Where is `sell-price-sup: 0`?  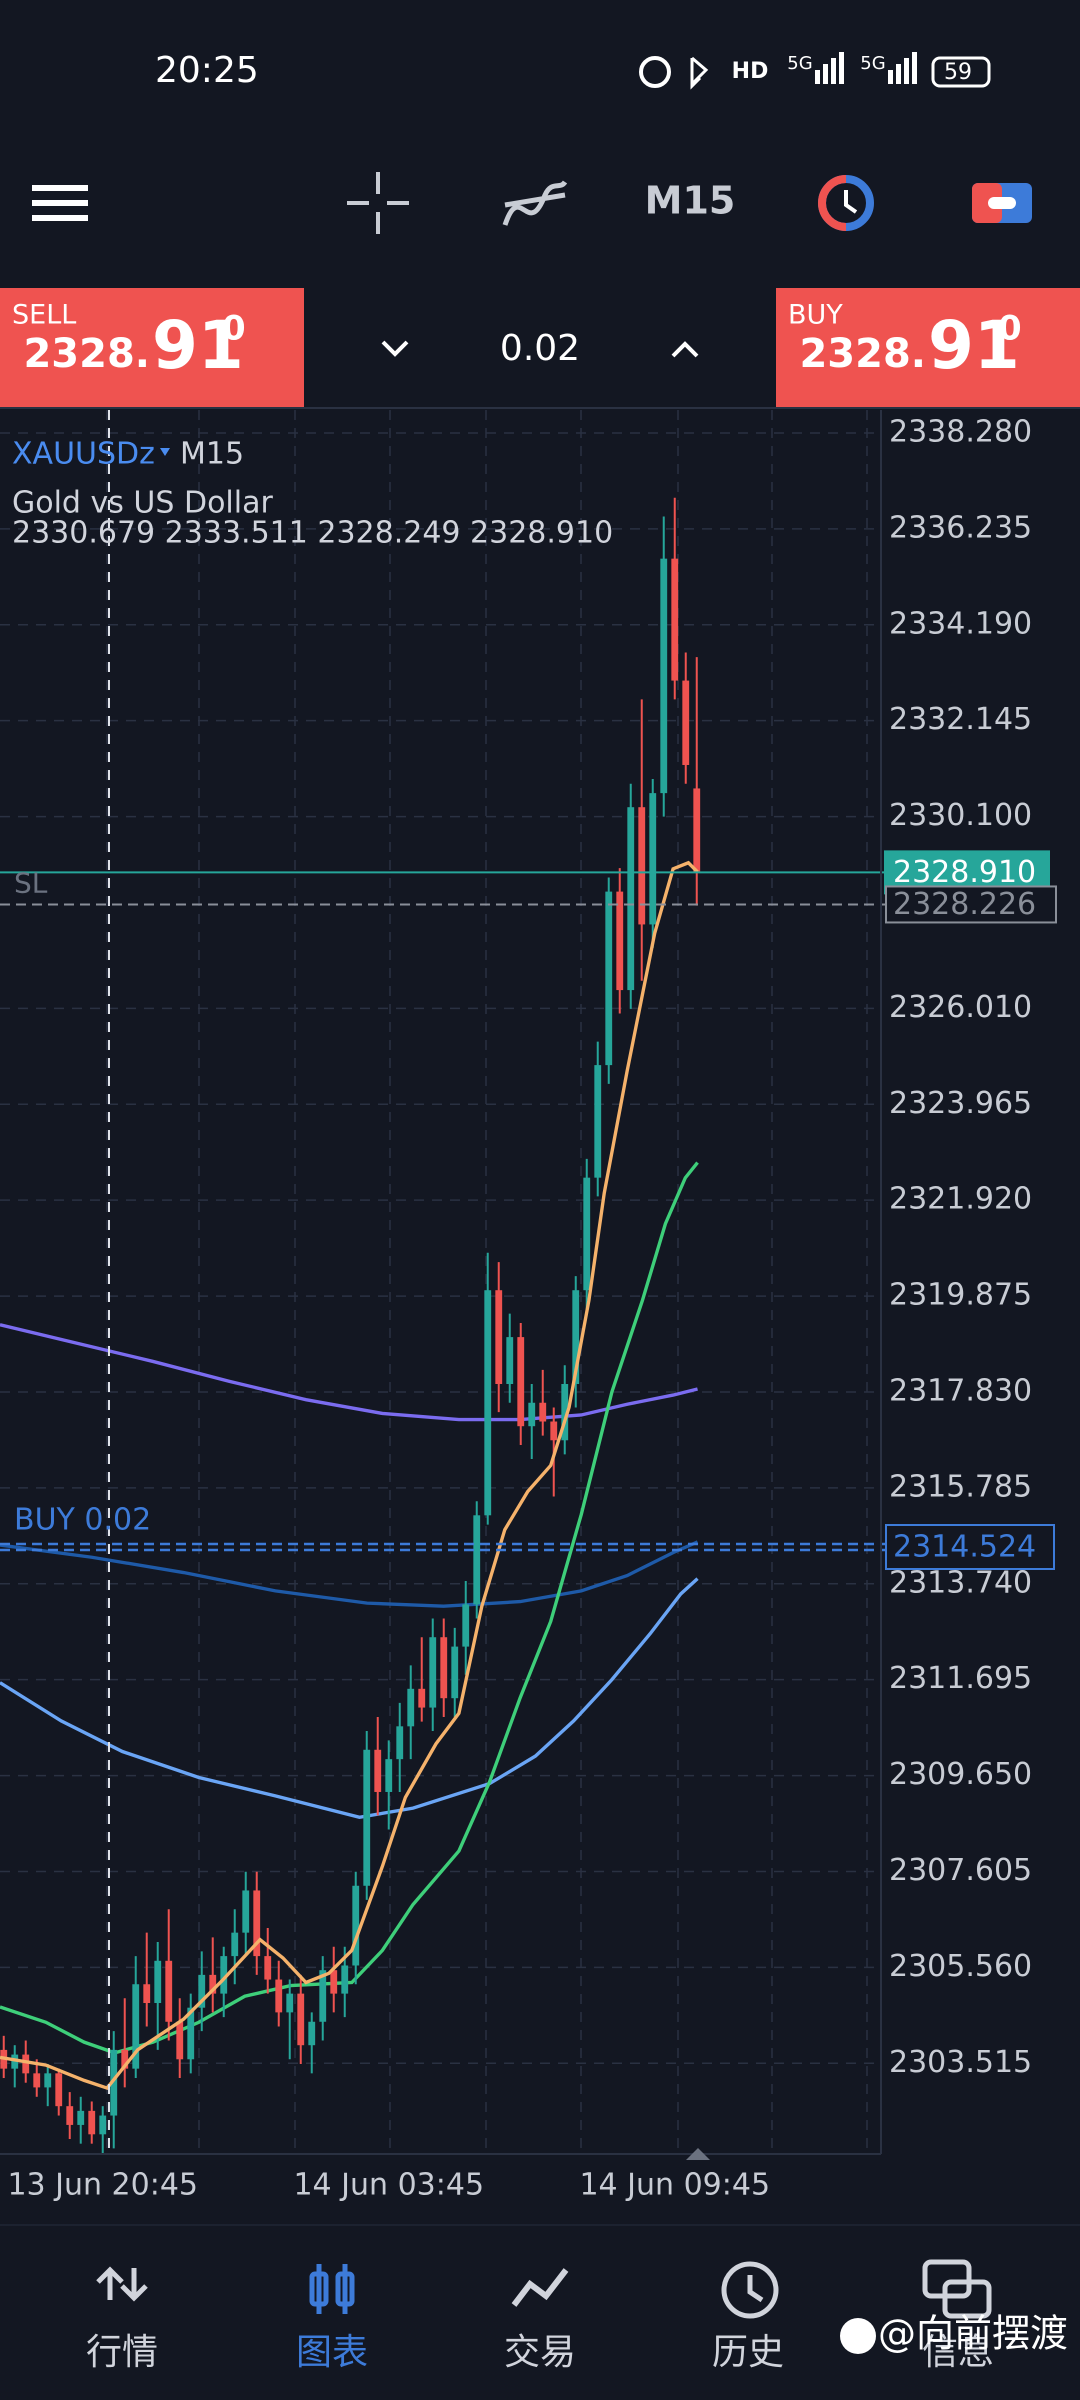
sell-price-sup: 0 is located at coordinates (234, 329).